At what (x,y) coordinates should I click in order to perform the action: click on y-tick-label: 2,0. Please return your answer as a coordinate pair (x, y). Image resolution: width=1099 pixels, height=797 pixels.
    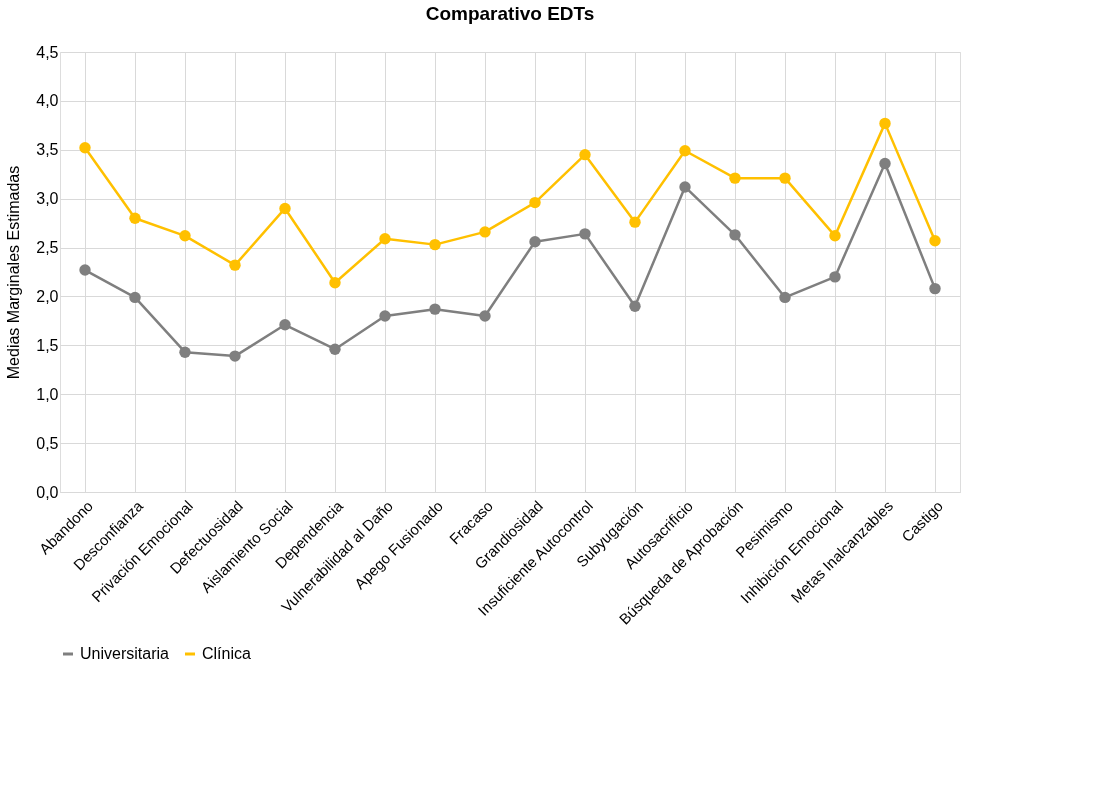
    Looking at the image, I should click on (47, 296).